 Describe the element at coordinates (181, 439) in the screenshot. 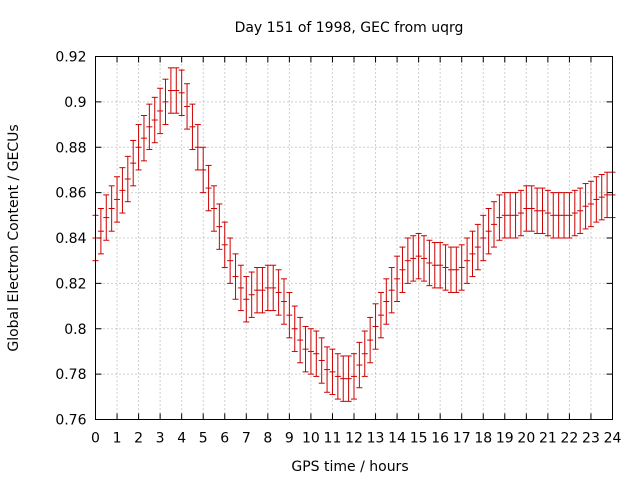

I see `x-tick-label: 4` at that location.